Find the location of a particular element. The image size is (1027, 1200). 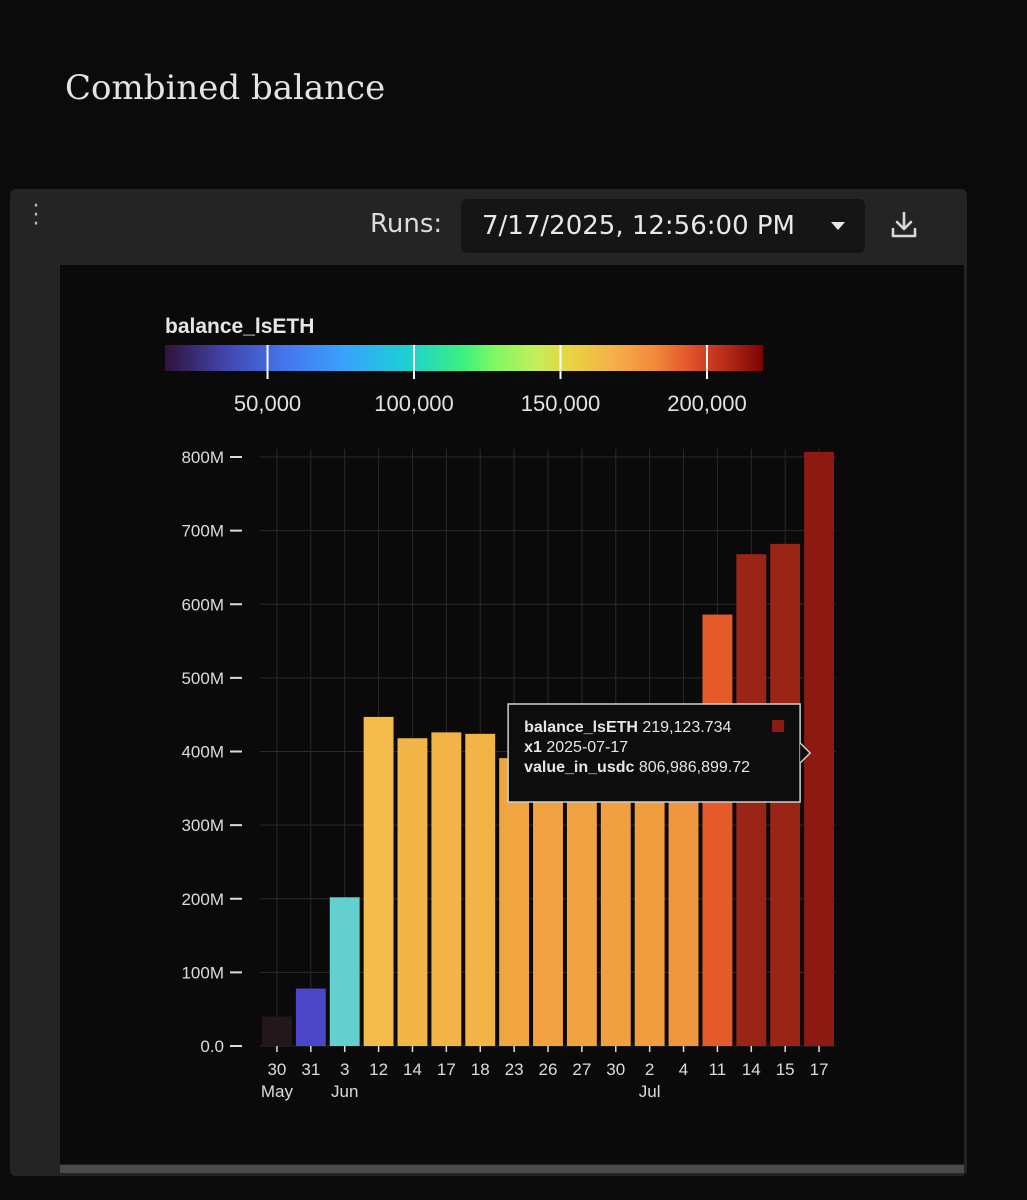

y-tick-label: 200M is located at coordinates (202, 899).